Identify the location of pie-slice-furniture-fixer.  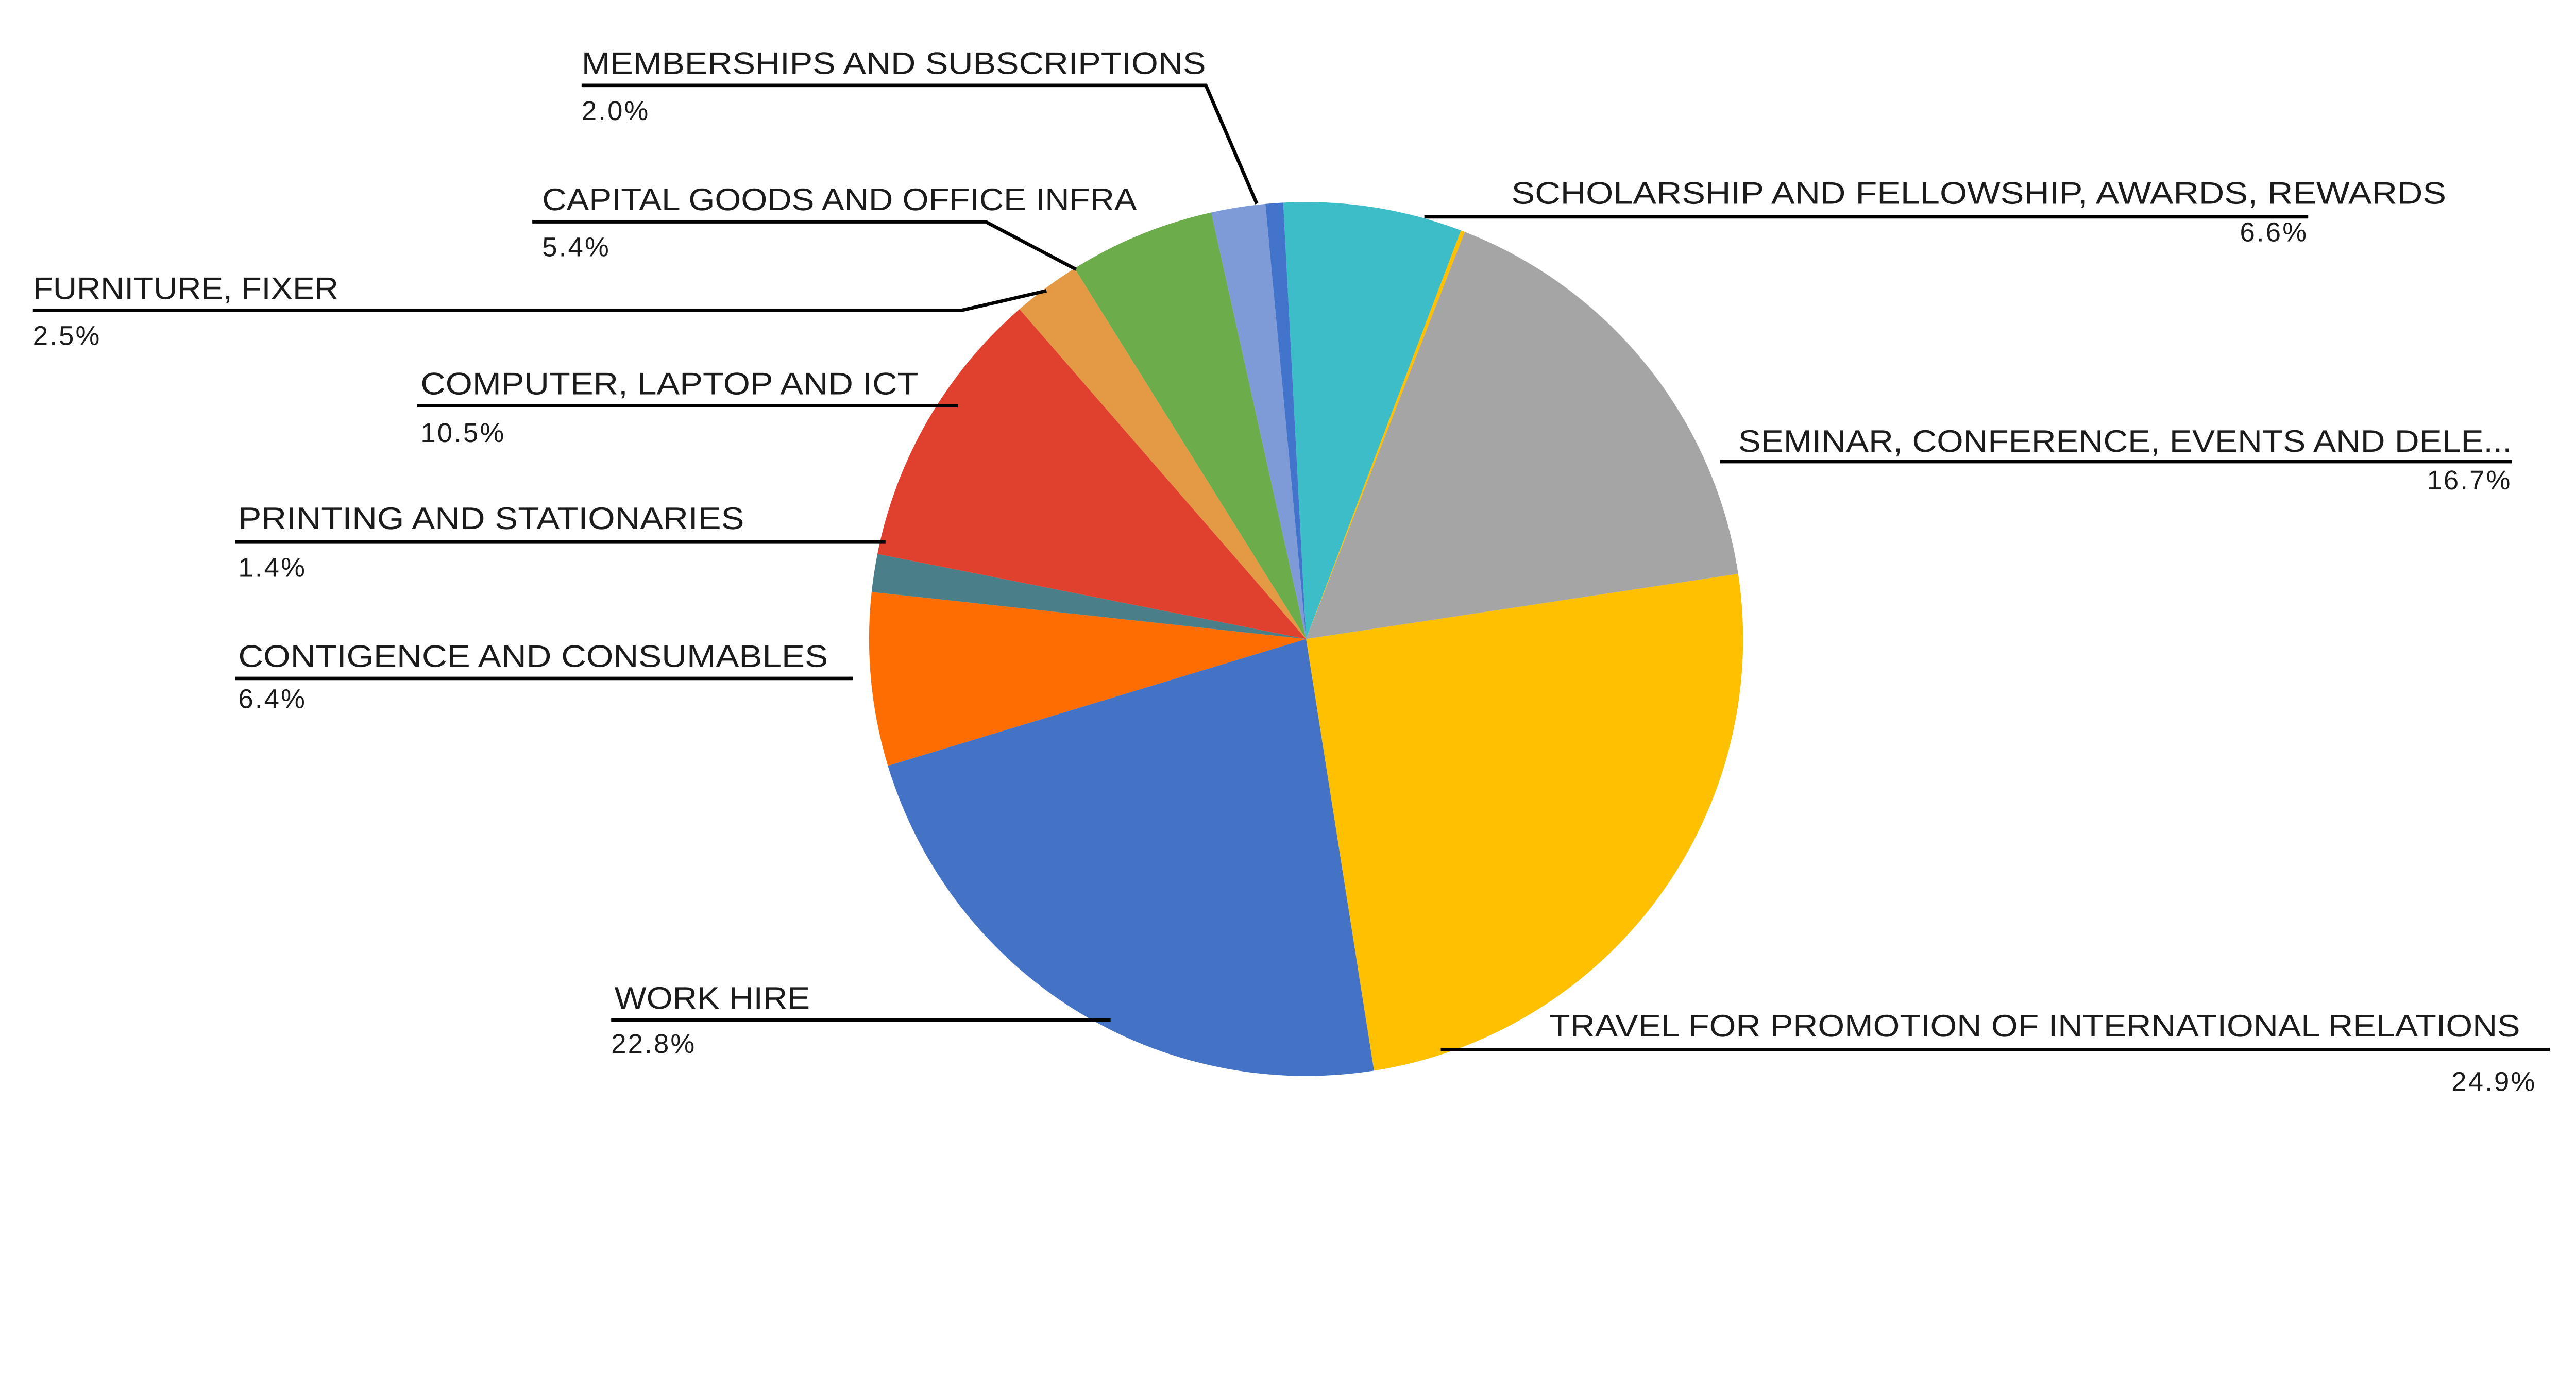
(1163, 453).